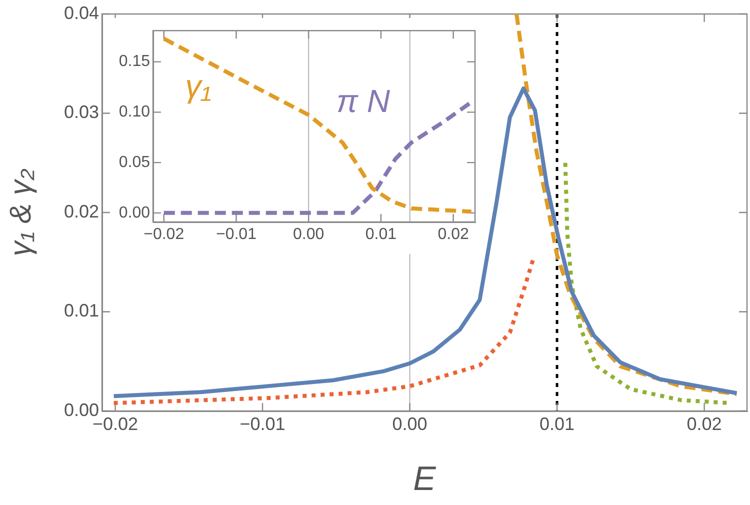 The image size is (750, 505). Describe the element at coordinates (134, 61) in the screenshot. I see `y-tick-label: 0.15` at that location.